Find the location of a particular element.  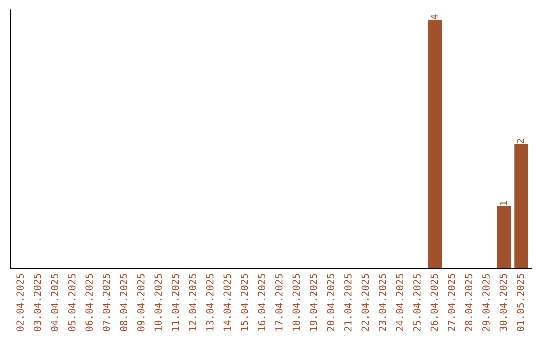

x-tick-label: 12.04.2025 is located at coordinates (193, 302).